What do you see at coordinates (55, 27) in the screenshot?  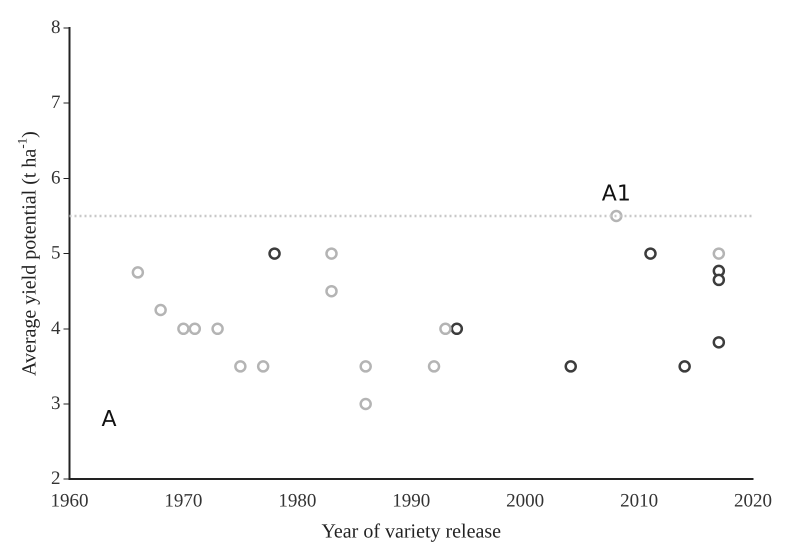 I see `y-tick-label: 8` at bounding box center [55, 27].